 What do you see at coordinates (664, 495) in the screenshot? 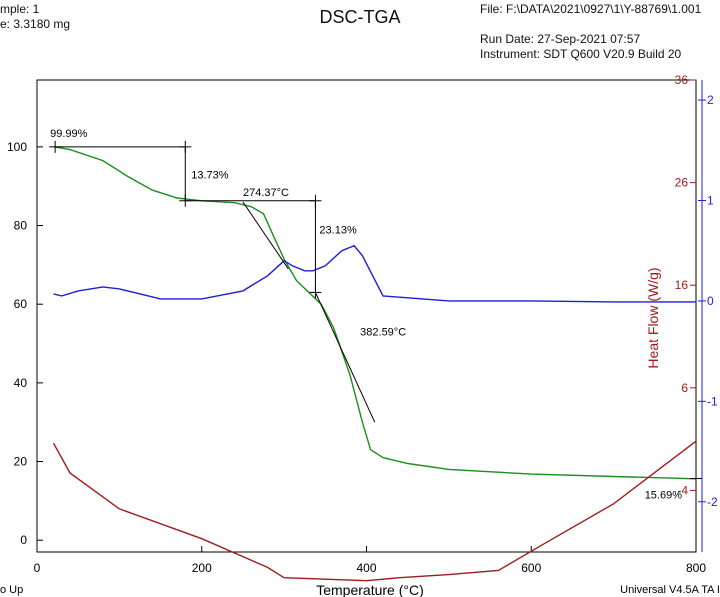
I see `annotation-label: 15.69%` at bounding box center [664, 495].